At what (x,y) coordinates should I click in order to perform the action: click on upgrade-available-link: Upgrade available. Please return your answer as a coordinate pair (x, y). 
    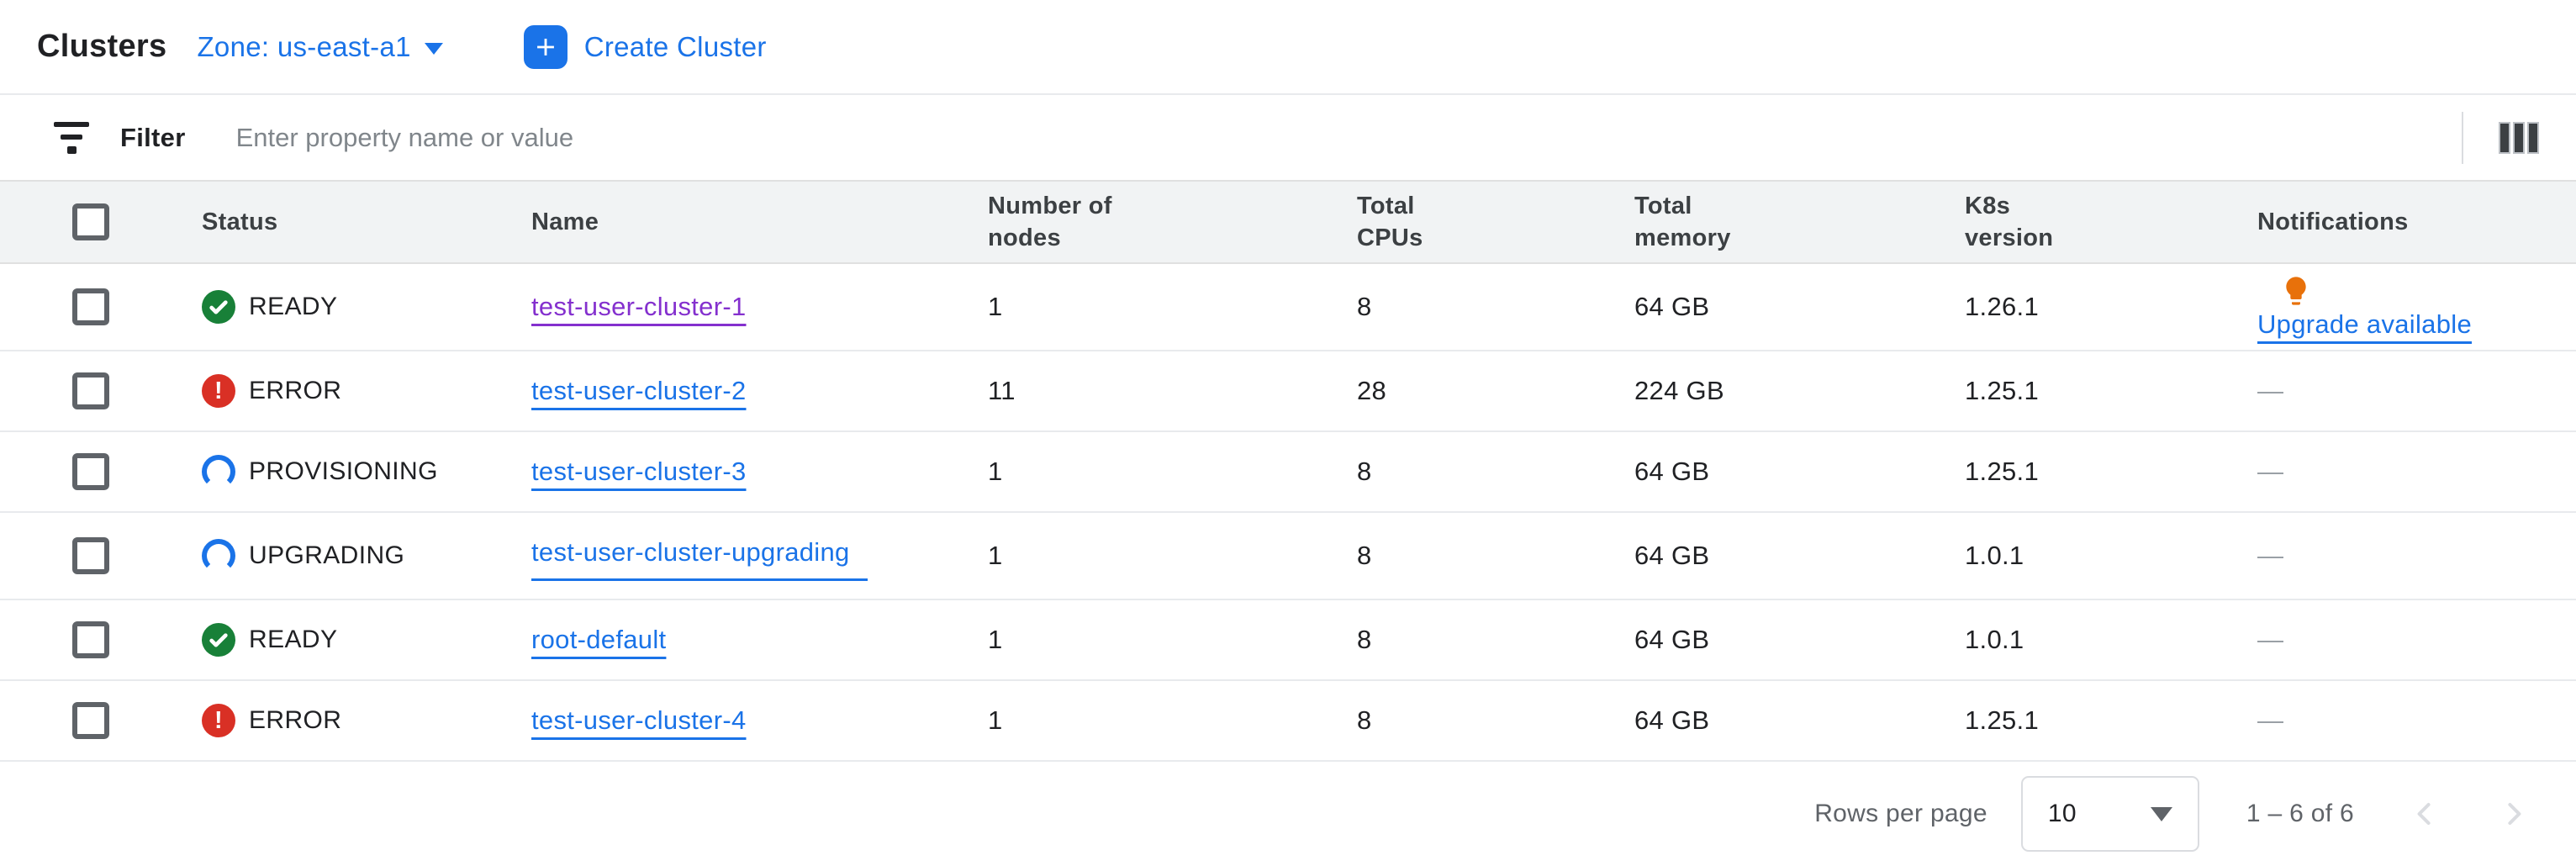
    Looking at the image, I should click on (2364, 324).